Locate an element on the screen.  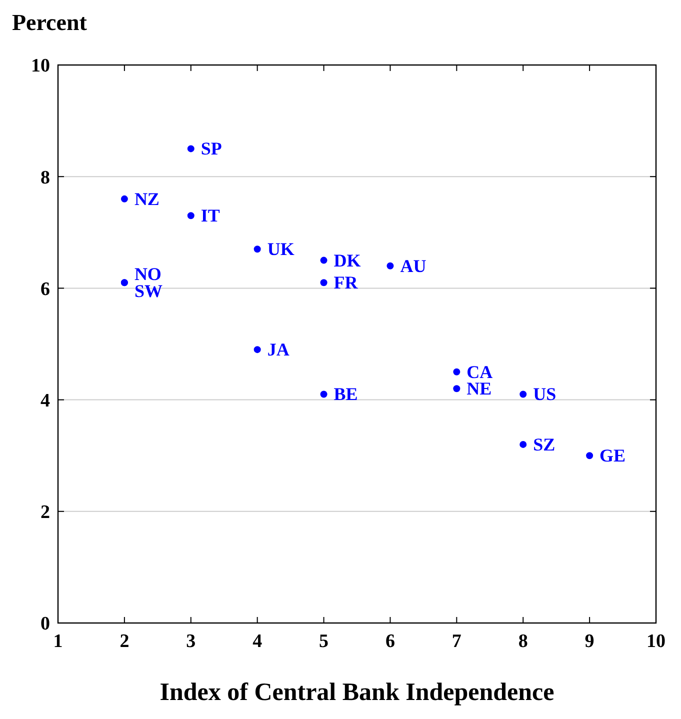
annotation: SP is located at coordinates (211, 148).